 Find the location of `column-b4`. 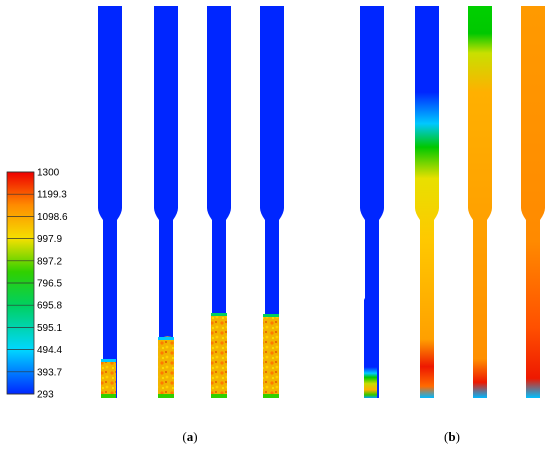

column-b4 is located at coordinates (533, 202).